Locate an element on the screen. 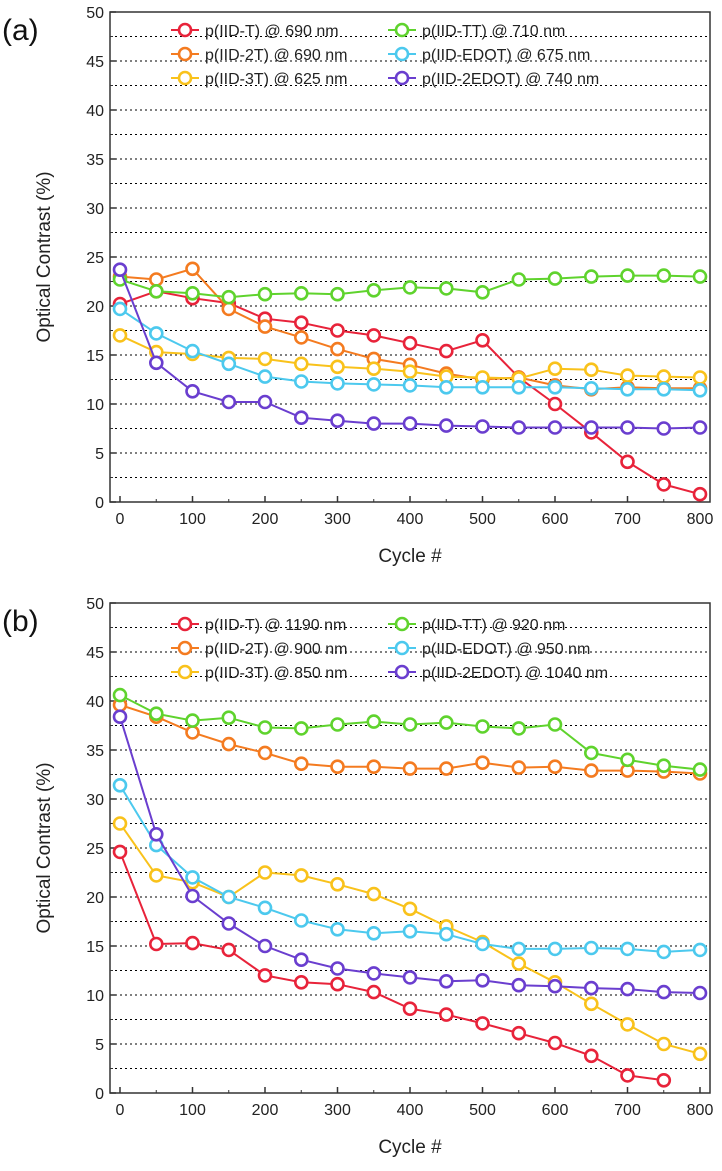  y-tick-label: 5 is located at coordinates (99, 1045).